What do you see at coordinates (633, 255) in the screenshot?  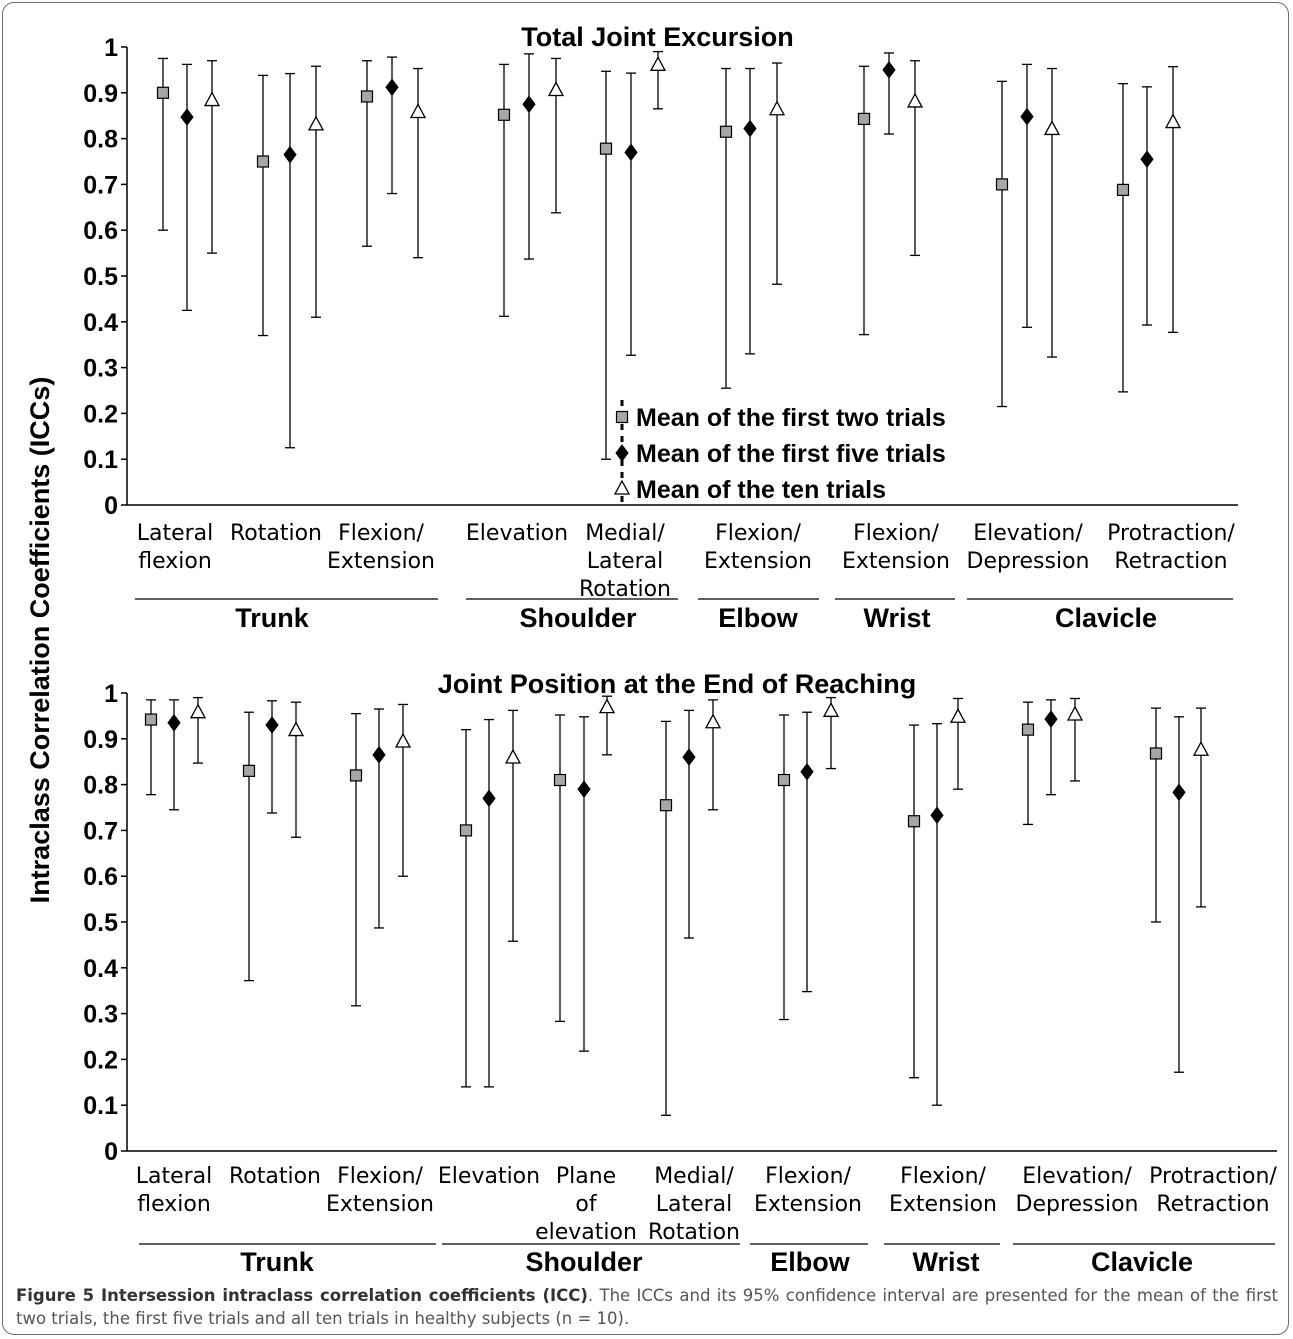 I see `category-medial-lateral-rotation-shoulder` at bounding box center [633, 255].